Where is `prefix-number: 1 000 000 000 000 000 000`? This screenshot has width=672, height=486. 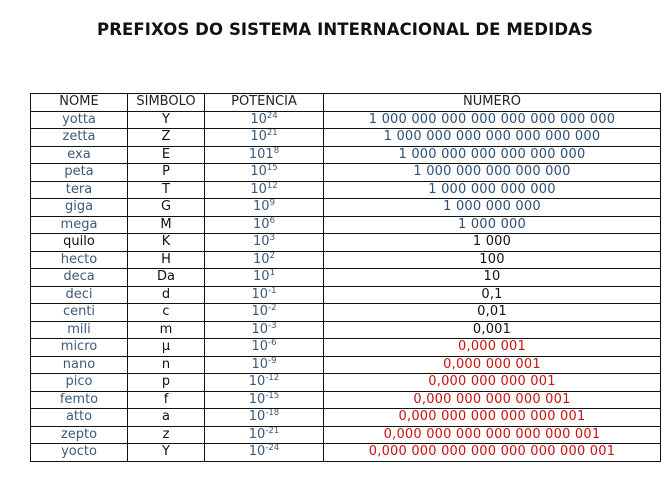
prefix-number: 1 000 000 000 000 000 000 is located at coordinates (492, 154).